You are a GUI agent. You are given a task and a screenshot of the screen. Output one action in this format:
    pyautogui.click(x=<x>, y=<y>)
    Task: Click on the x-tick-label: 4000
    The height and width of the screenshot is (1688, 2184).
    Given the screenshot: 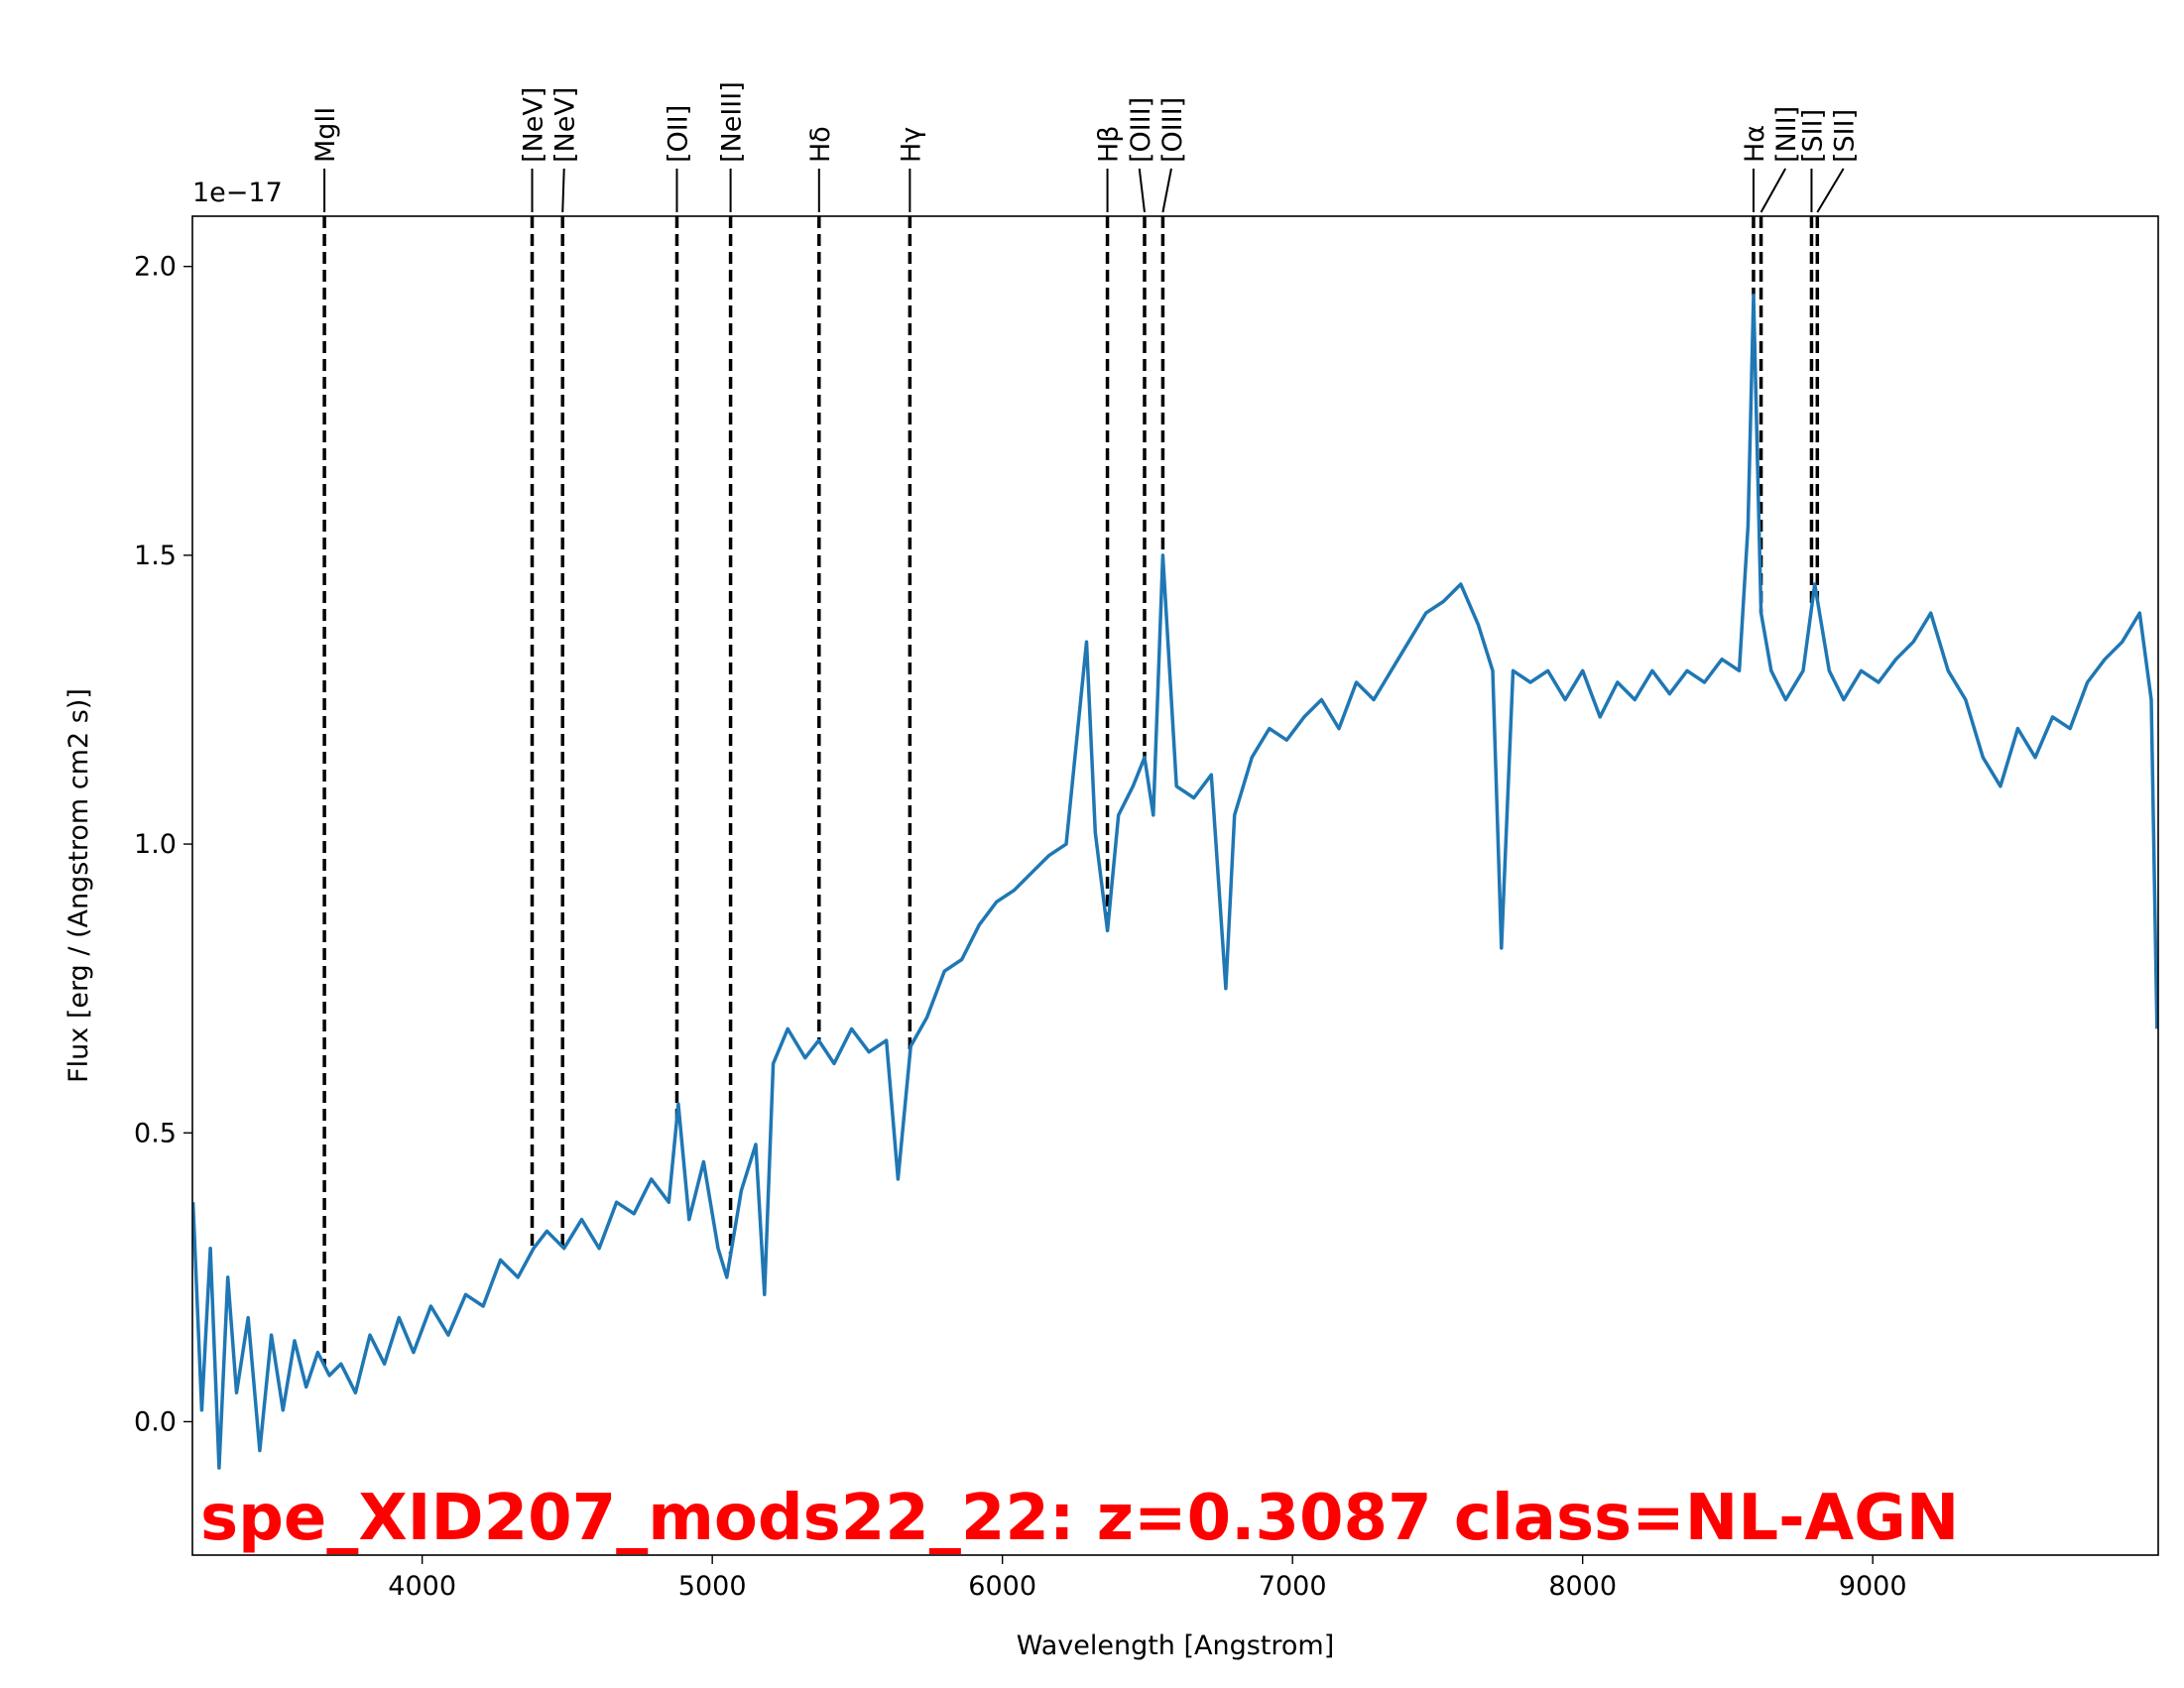 What is the action you would take?
    pyautogui.click(x=422, y=1586)
    